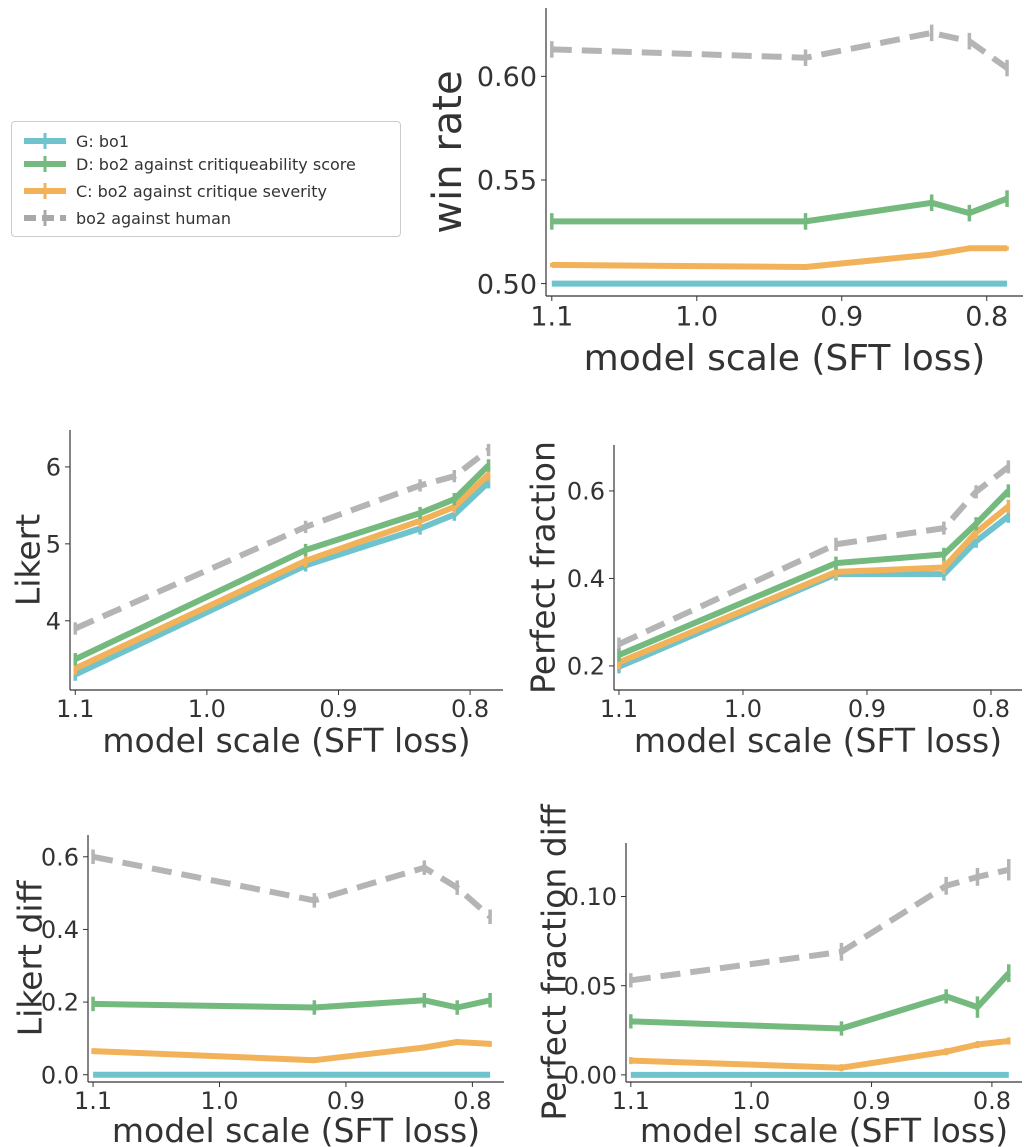  Describe the element at coordinates (28, 560) in the screenshot. I see `y-axis-label: Likert` at that location.